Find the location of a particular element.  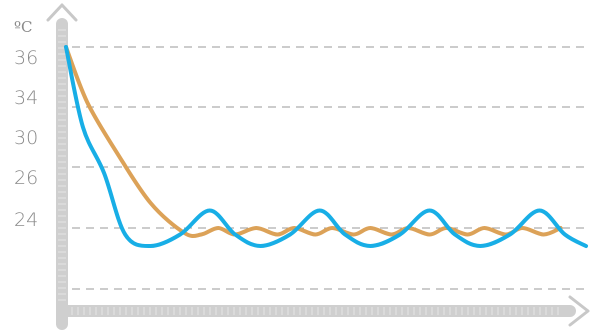

y-axis-unit-label: ºC is located at coordinates (23, 27).